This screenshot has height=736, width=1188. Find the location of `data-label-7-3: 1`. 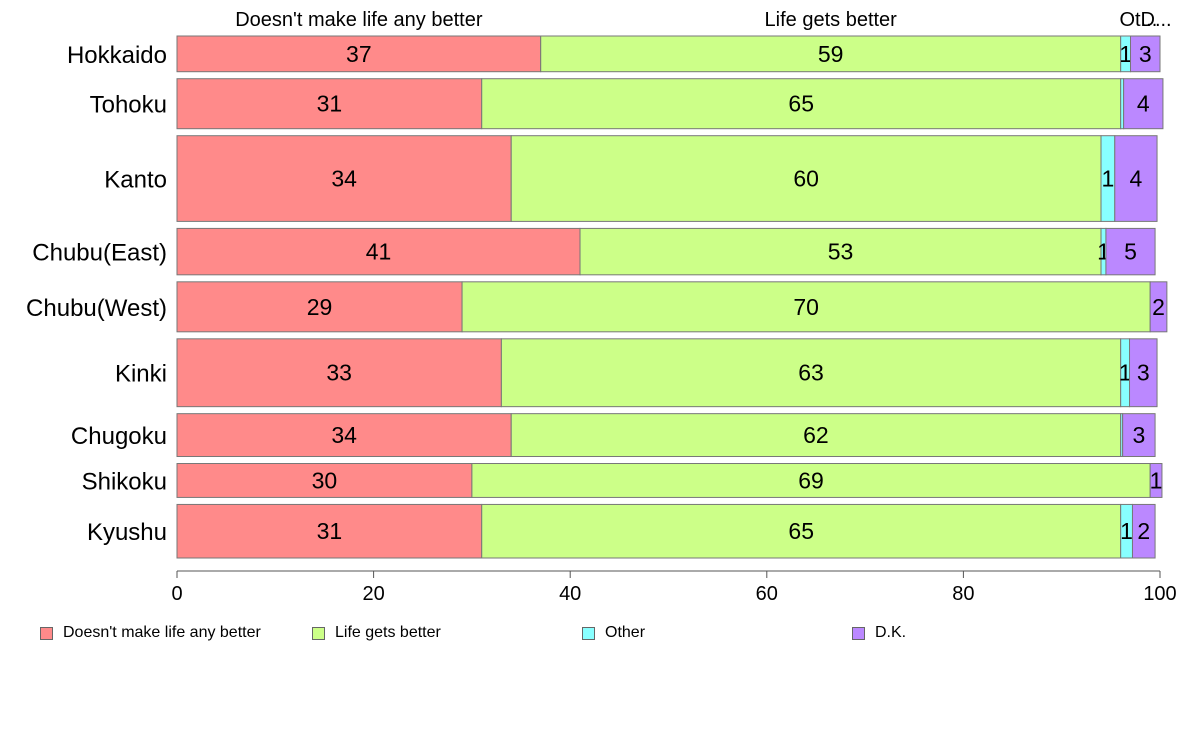

data-label-7-3: 1 is located at coordinates (1156, 480).